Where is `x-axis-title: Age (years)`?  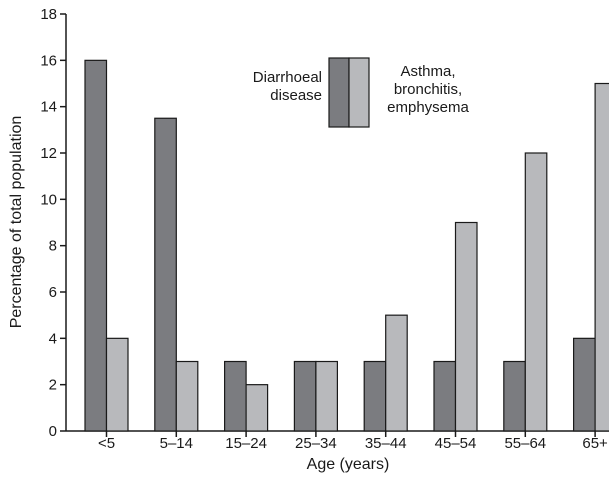 x-axis-title: Age (years) is located at coordinates (348, 464).